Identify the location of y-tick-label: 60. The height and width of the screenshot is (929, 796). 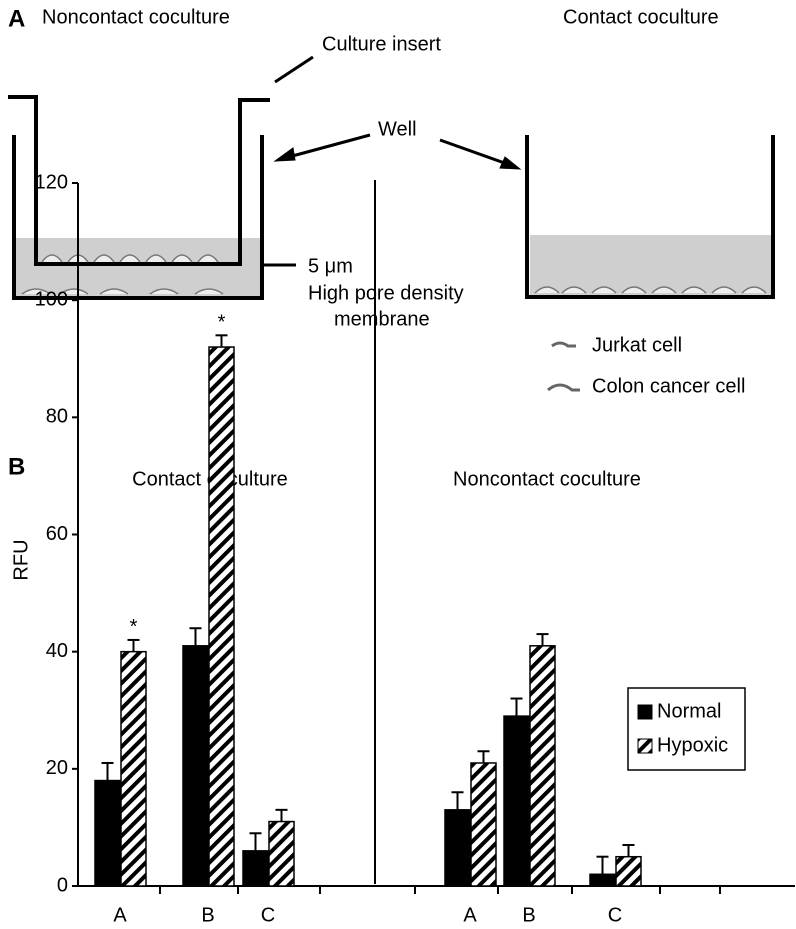
(57, 534).